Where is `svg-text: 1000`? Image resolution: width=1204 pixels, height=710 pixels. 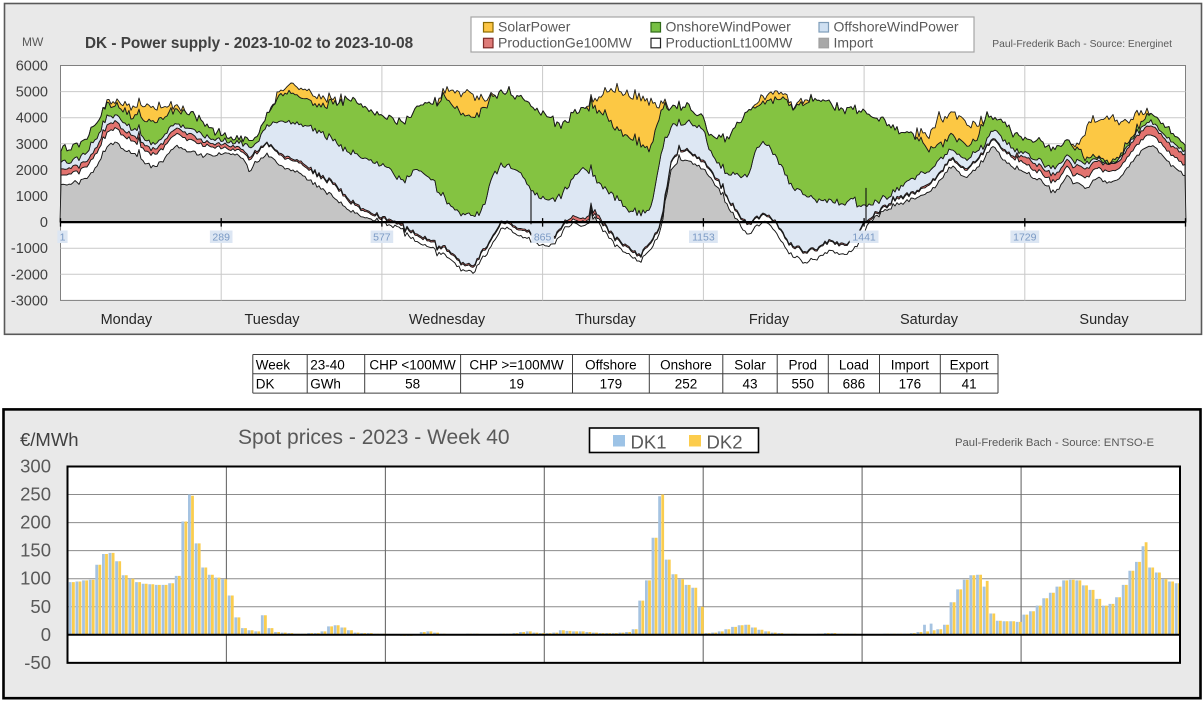
svg-text: 1000 is located at coordinates (32, 197).